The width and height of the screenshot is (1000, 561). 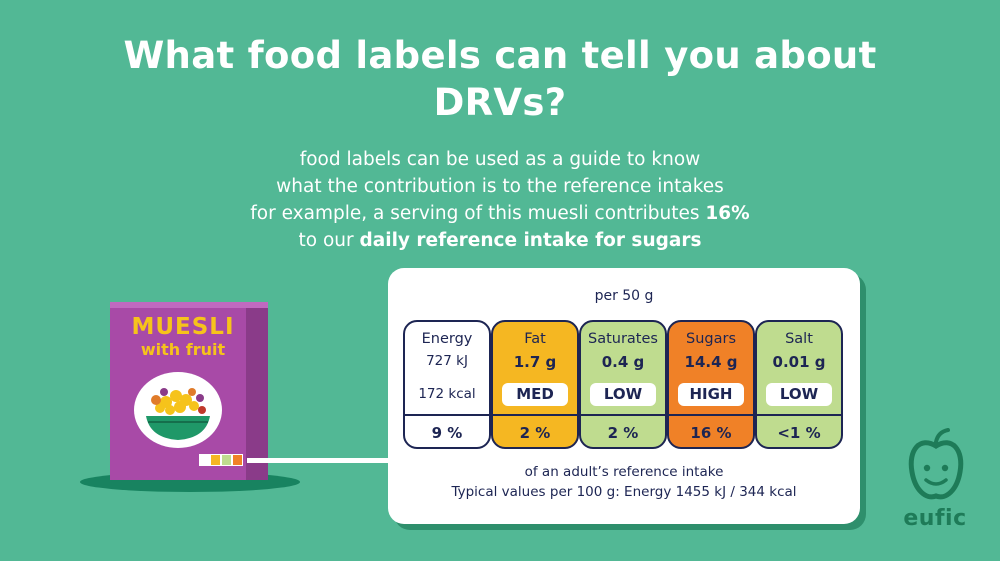 I want to click on reference-intake-note: of an adult’s reference intake, so click(x=624, y=472).